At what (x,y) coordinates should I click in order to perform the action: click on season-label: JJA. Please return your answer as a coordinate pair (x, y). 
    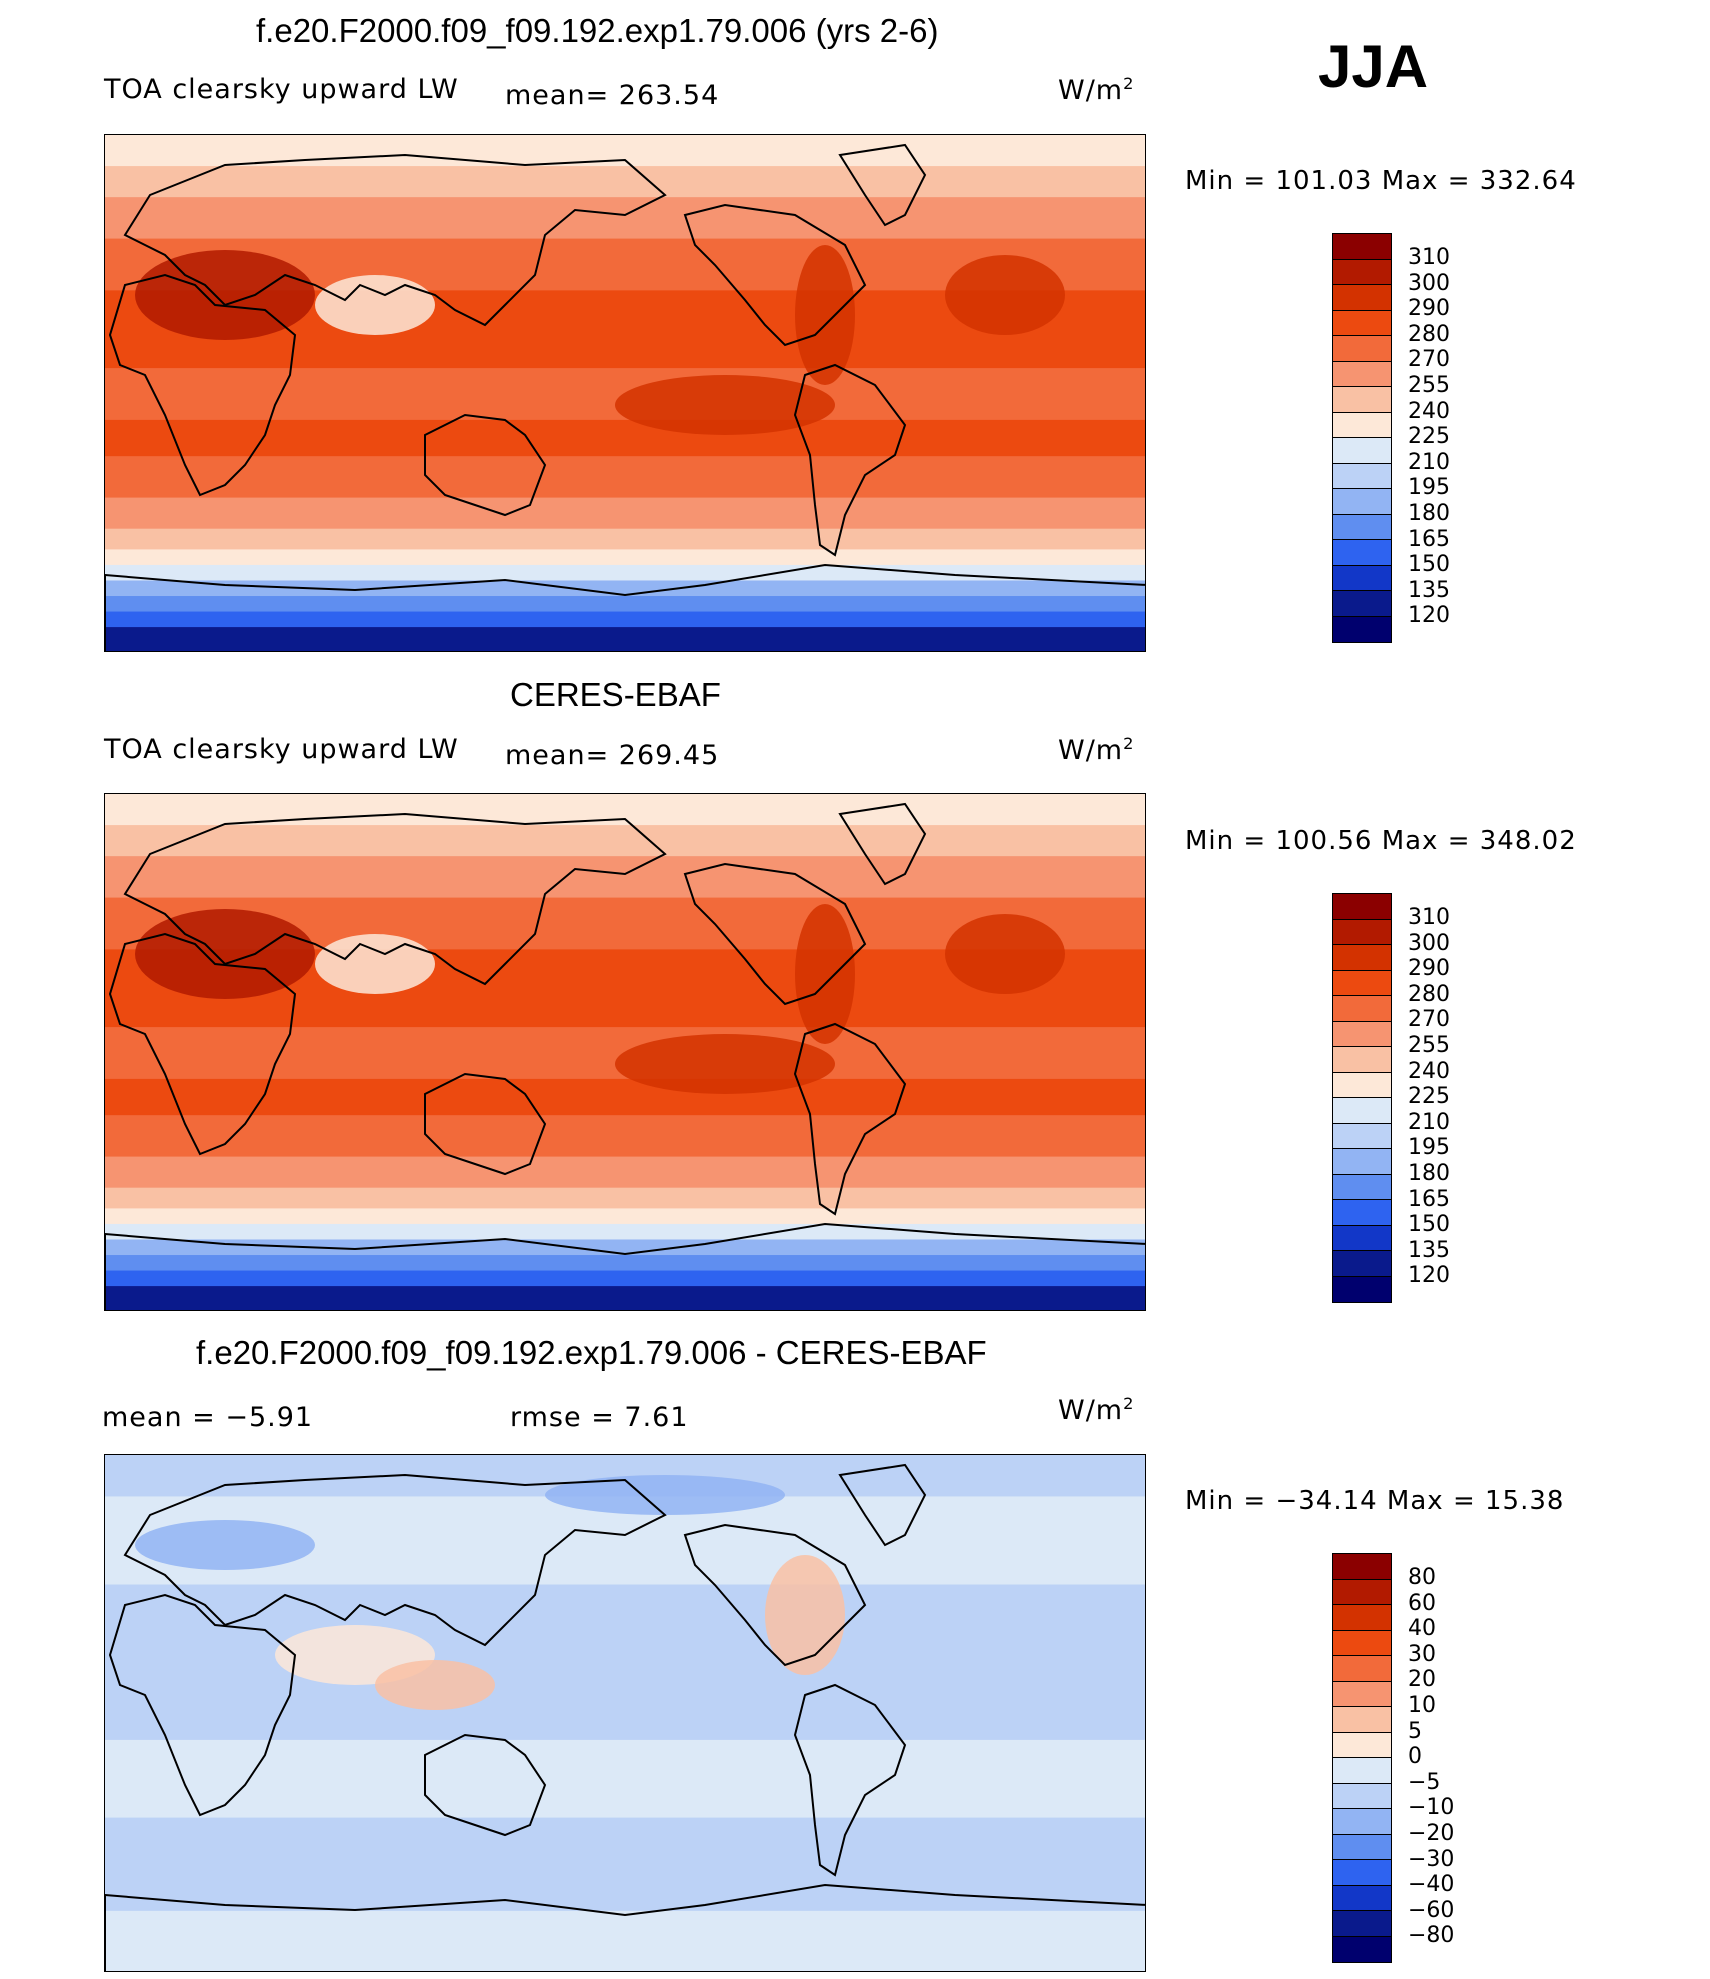
    Looking at the image, I should click on (1373, 66).